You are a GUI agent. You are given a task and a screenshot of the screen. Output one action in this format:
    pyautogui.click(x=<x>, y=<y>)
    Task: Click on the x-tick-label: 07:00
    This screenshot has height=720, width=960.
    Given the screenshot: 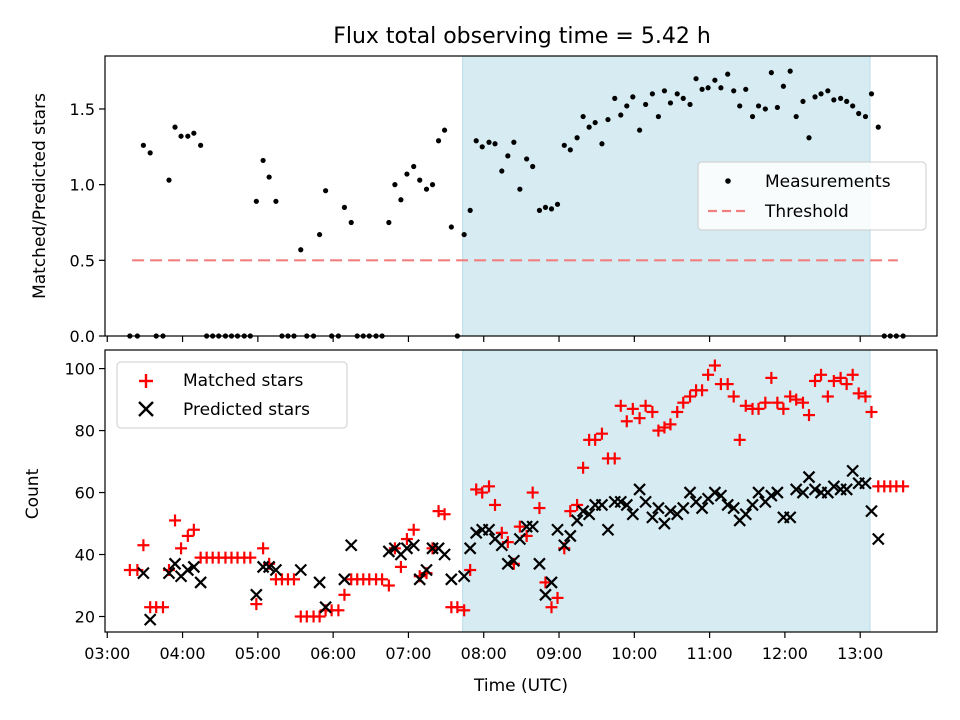 What is the action you would take?
    pyautogui.click(x=408, y=653)
    